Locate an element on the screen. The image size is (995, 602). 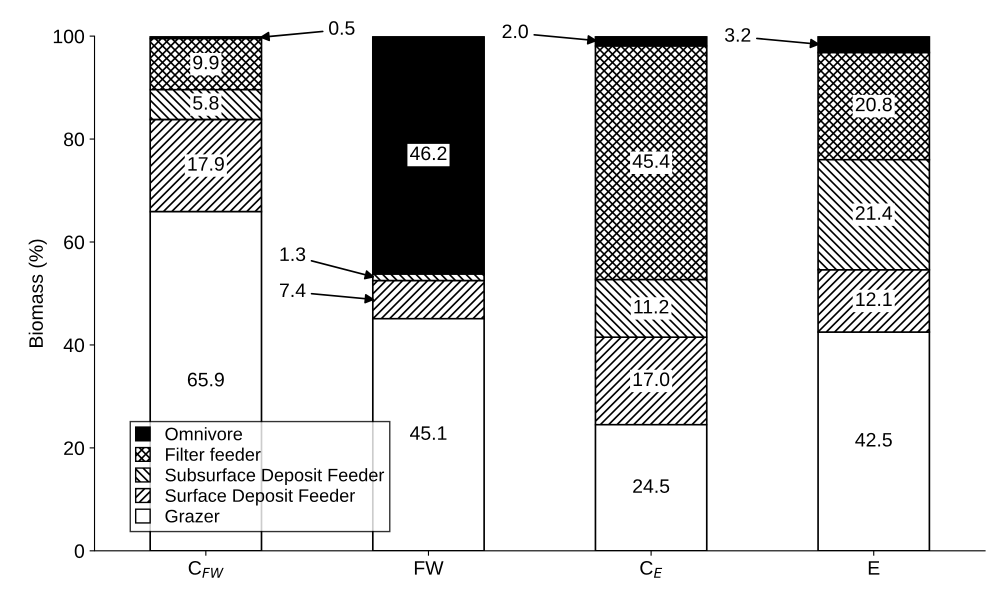
y-tick-label: 60 is located at coordinates (74, 242).